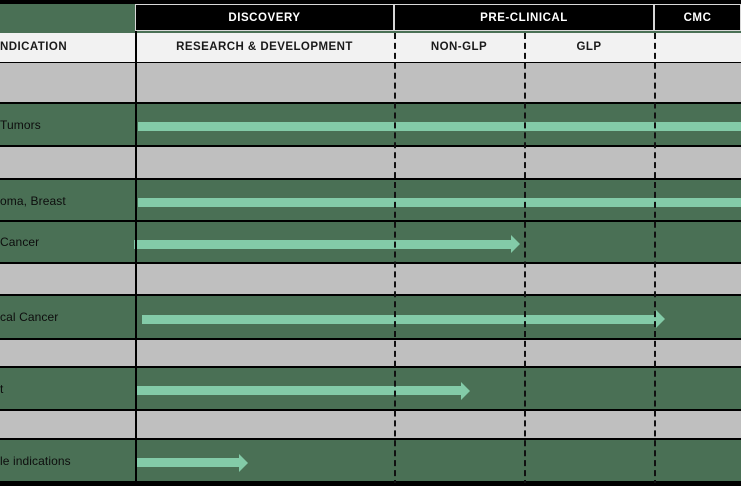 This screenshot has width=741, height=486. I want to click on subphase-header-cell: RESEARCH & DEVELOPMENT, so click(264, 47).